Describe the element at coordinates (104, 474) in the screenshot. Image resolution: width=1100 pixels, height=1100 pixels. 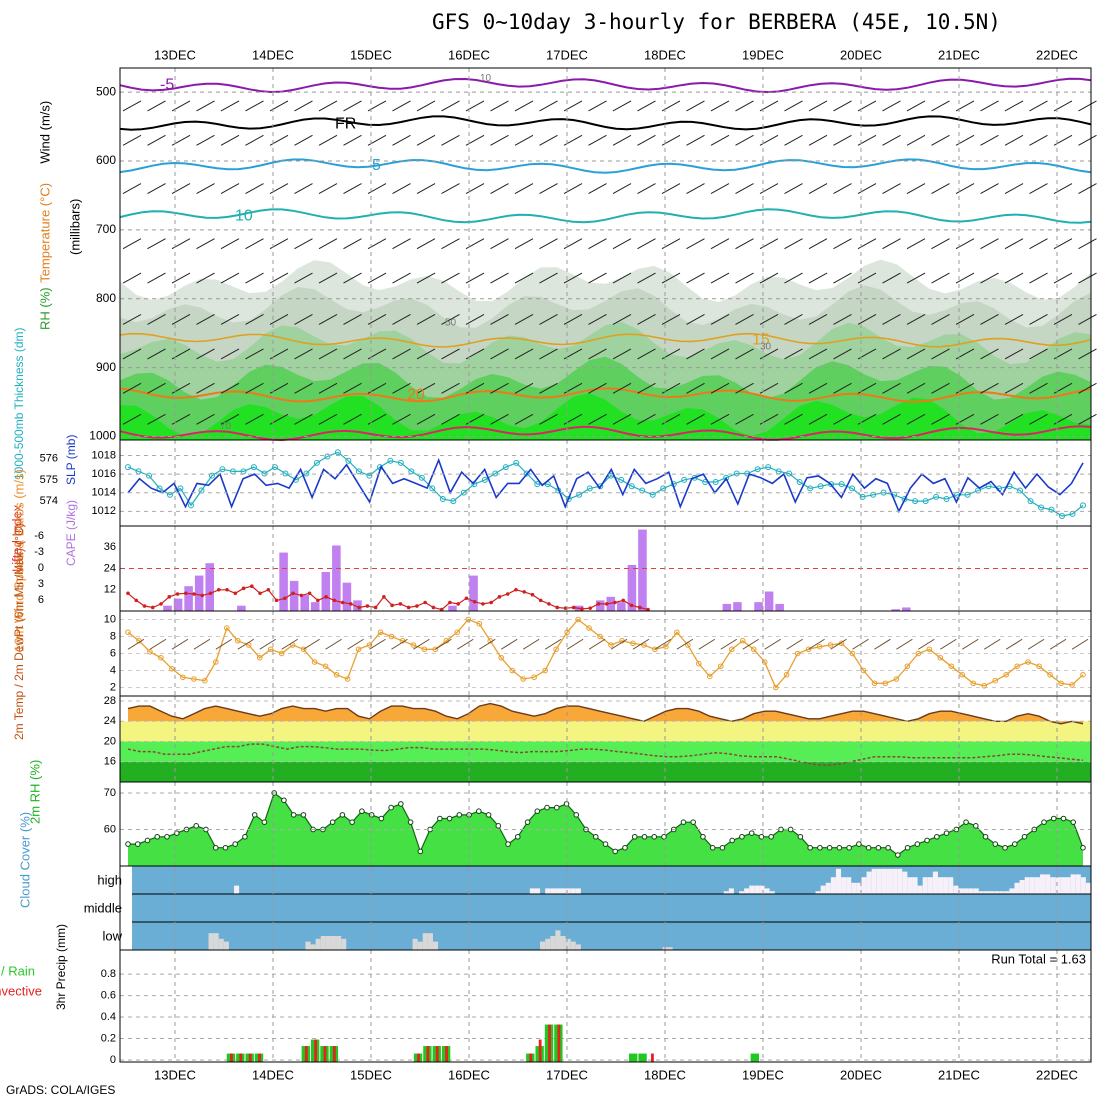
I see `slp-tick-label: 1016` at that location.